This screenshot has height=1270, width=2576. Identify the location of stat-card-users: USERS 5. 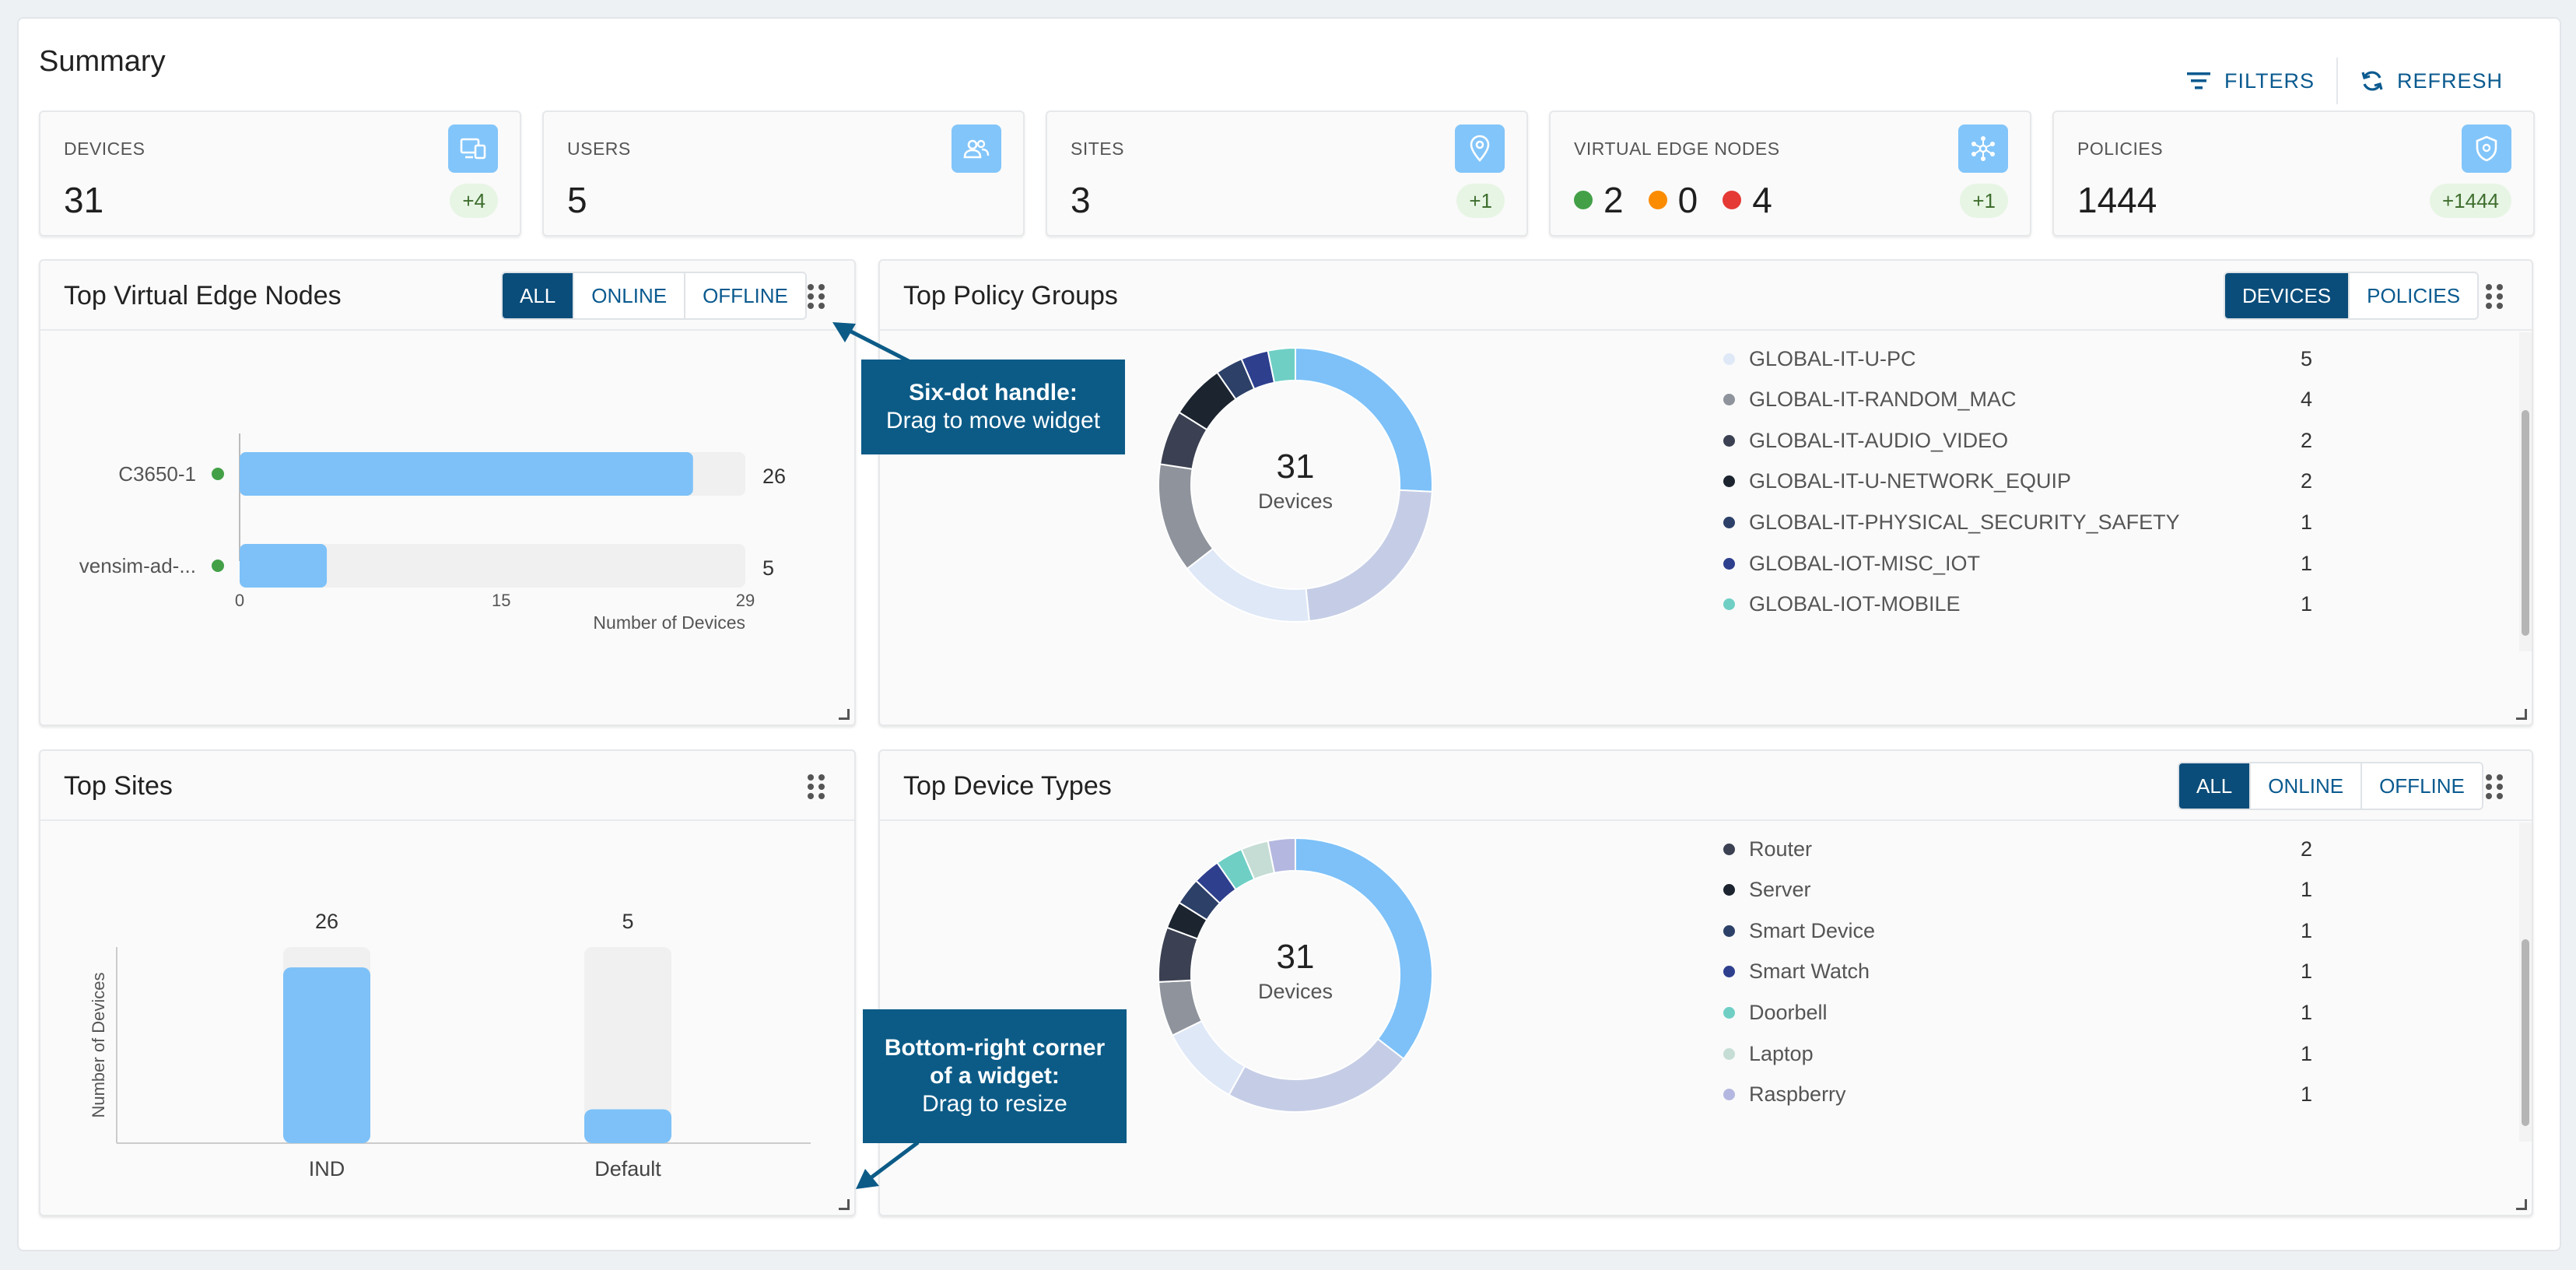
(783, 174).